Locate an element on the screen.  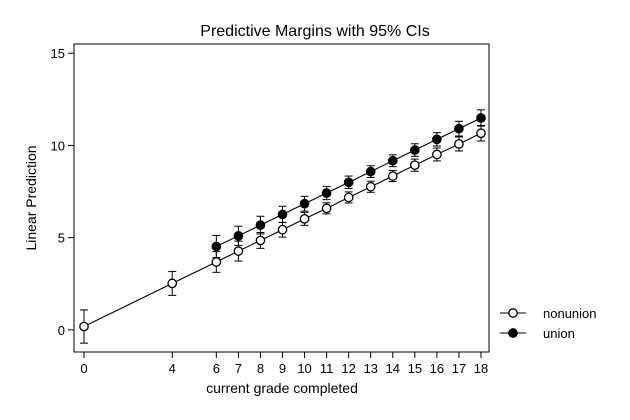
legend-item-union: union is located at coordinates (537, 333).